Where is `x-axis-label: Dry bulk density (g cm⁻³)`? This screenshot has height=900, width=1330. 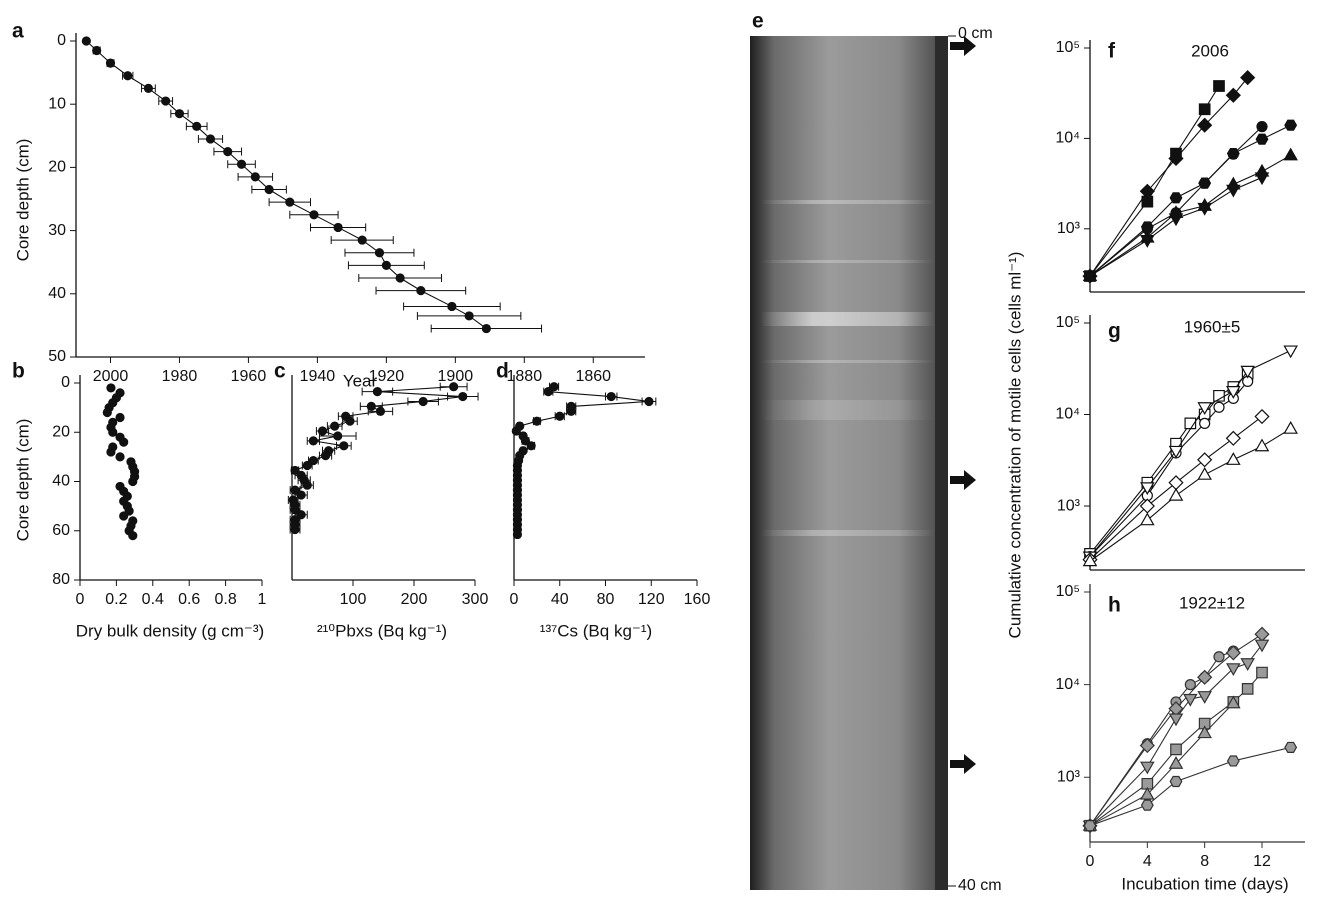
x-axis-label: Dry bulk density (g cm⁻³) is located at coordinates (170, 630).